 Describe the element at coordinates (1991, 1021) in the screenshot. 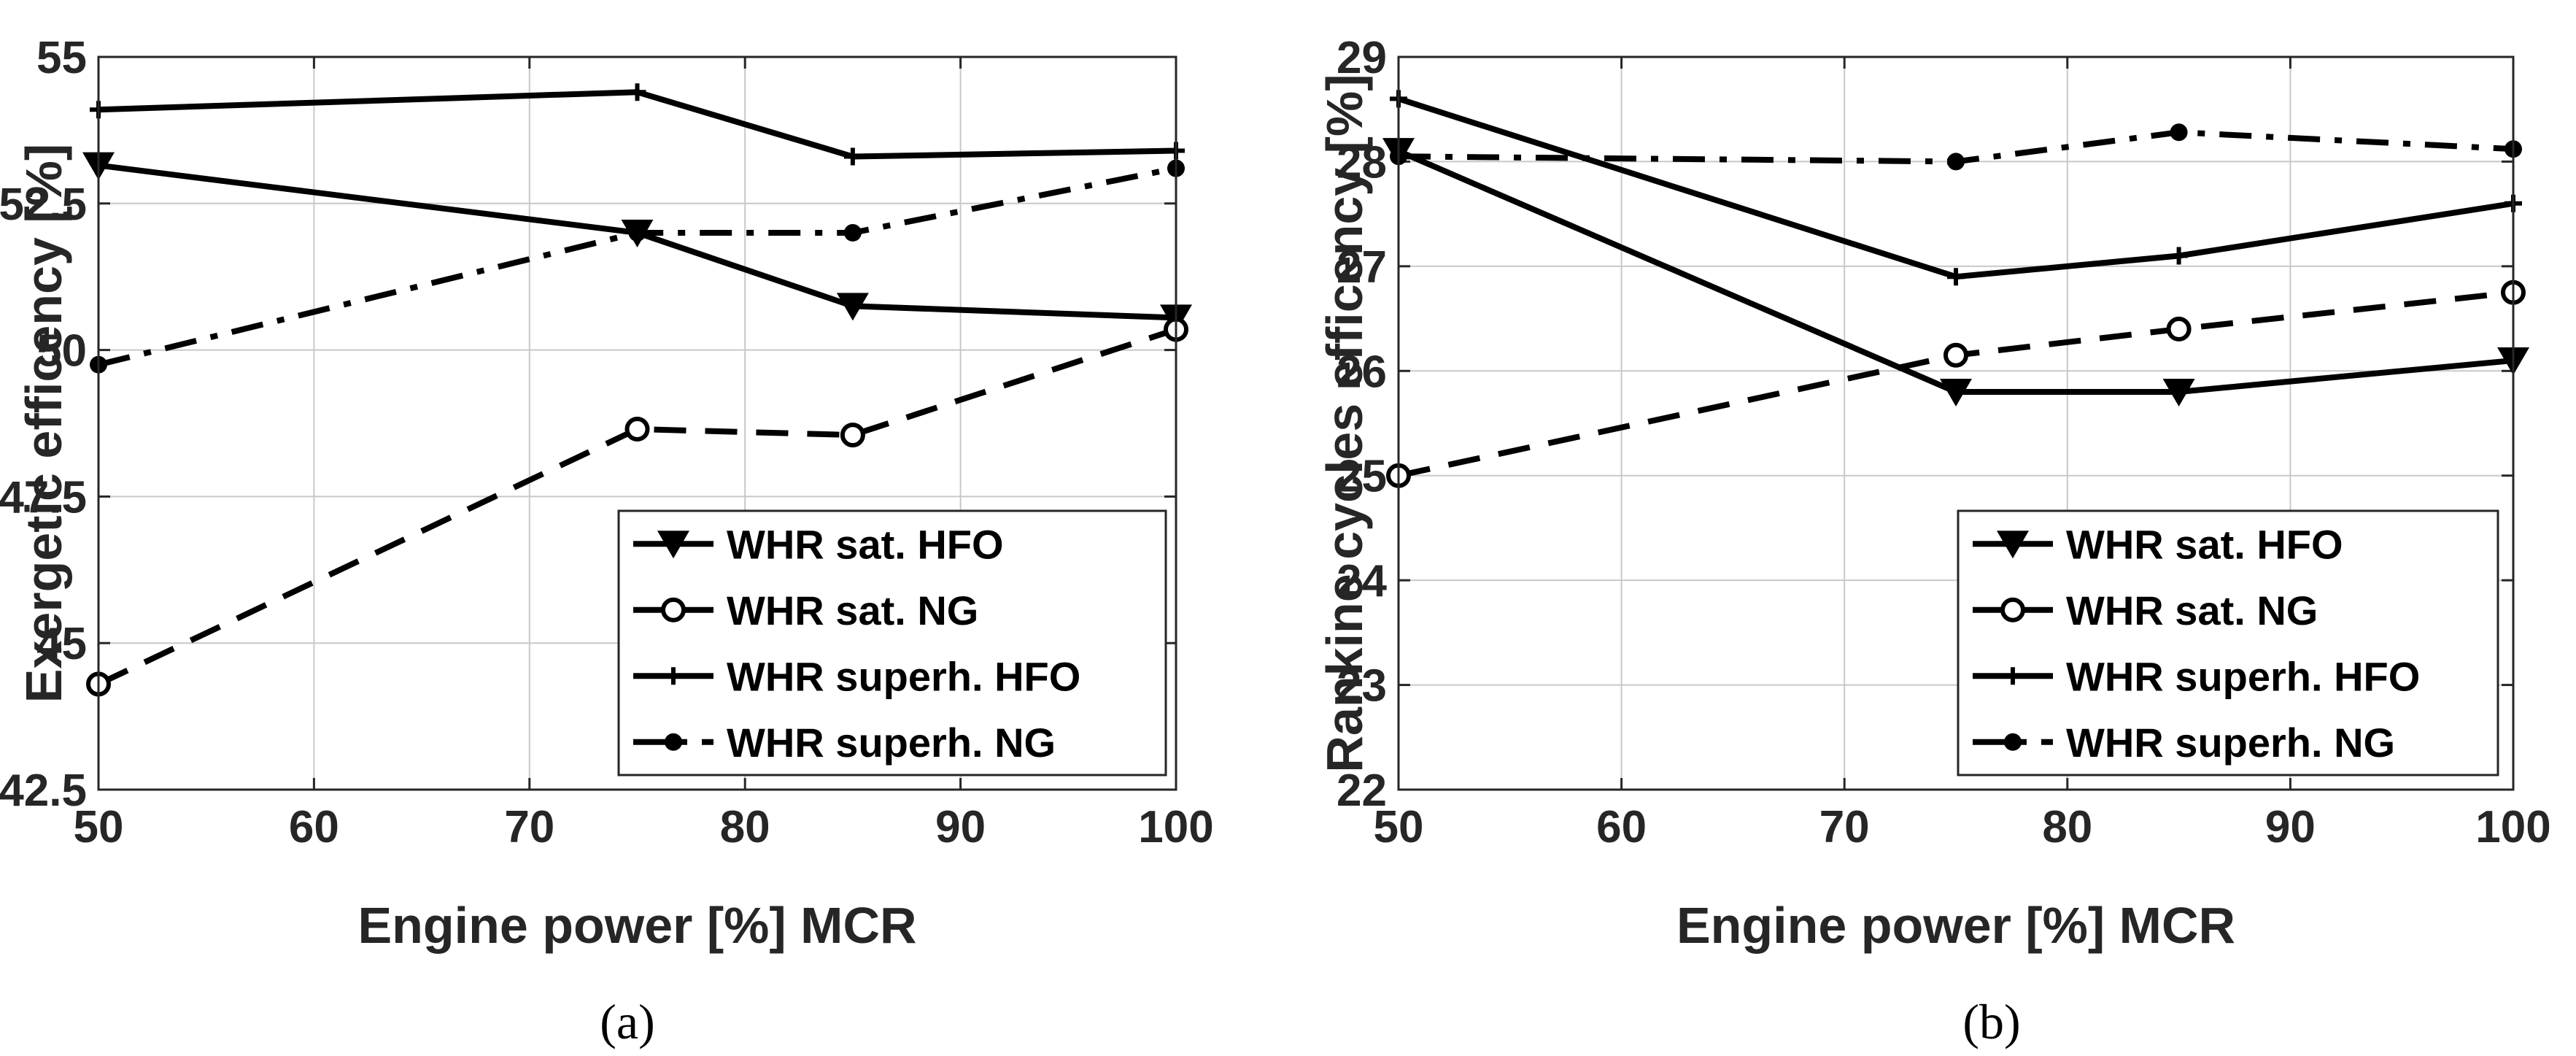

I see `figure-caption: (b)` at that location.